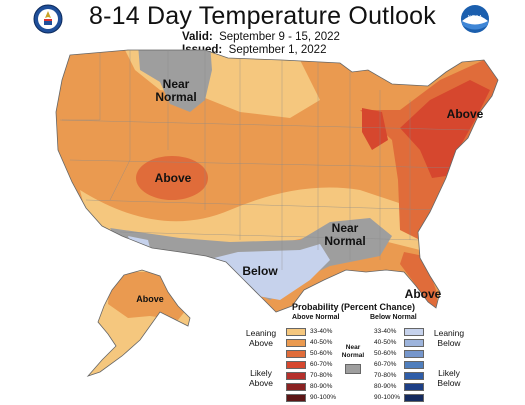 This screenshot has height=405, width=525. Describe the element at coordinates (175, 97) in the screenshot. I see `label-near-normal-north-2: Normal` at that location.